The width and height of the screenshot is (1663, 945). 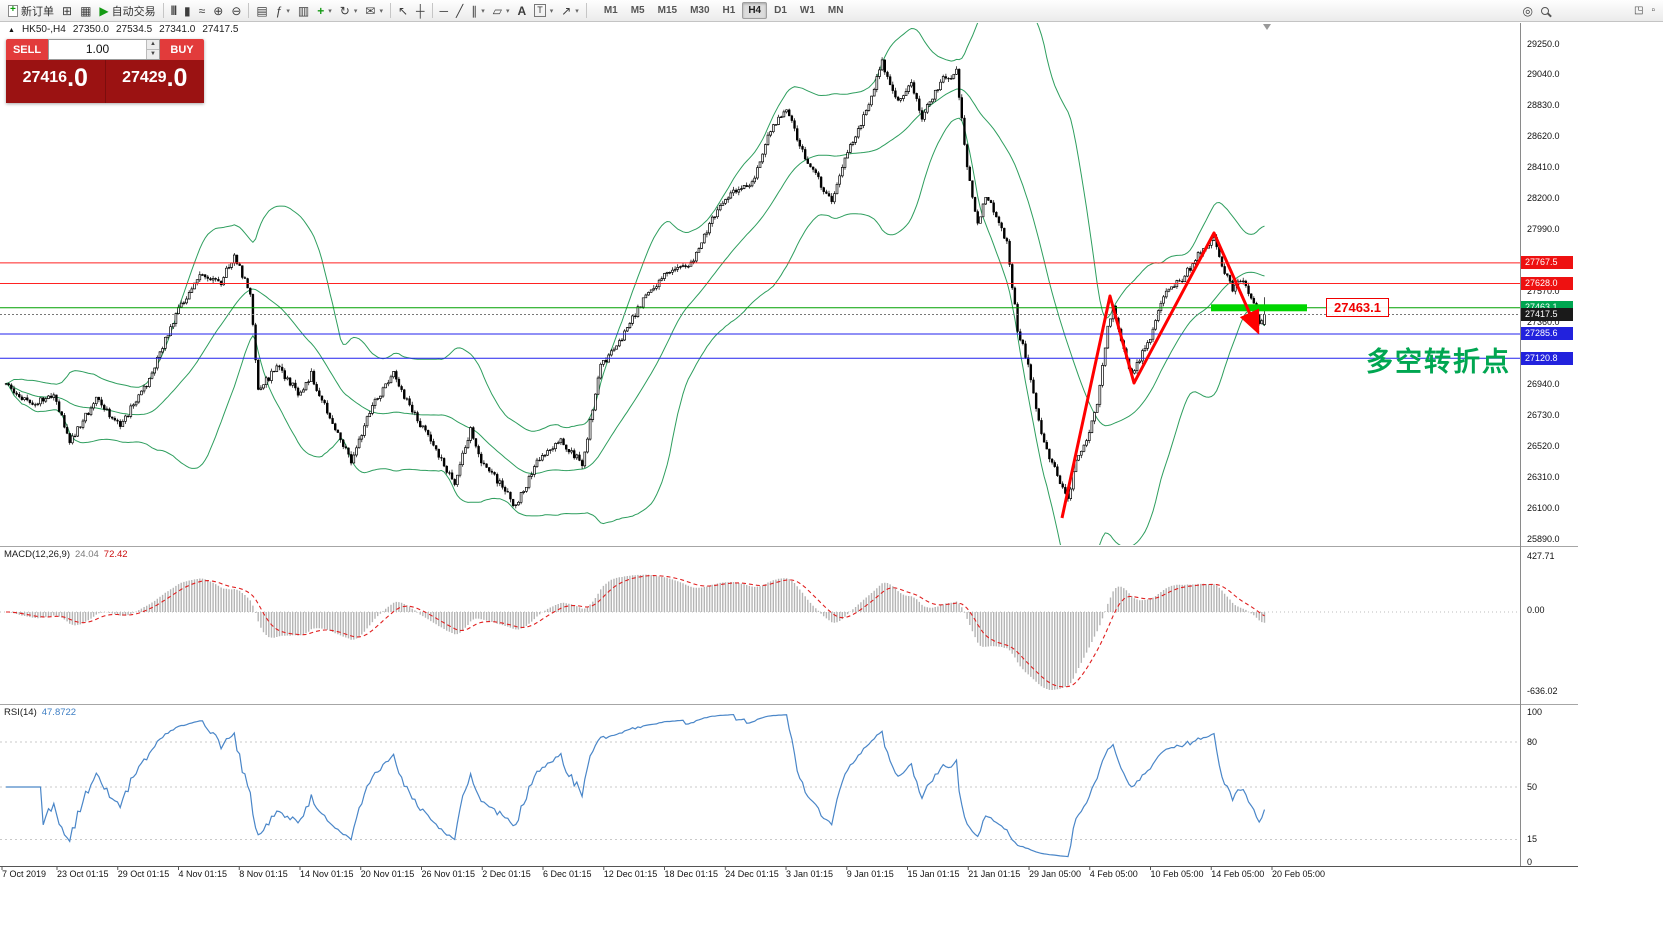 I want to click on new-chart-button: + ▾, so click(x=324, y=11).